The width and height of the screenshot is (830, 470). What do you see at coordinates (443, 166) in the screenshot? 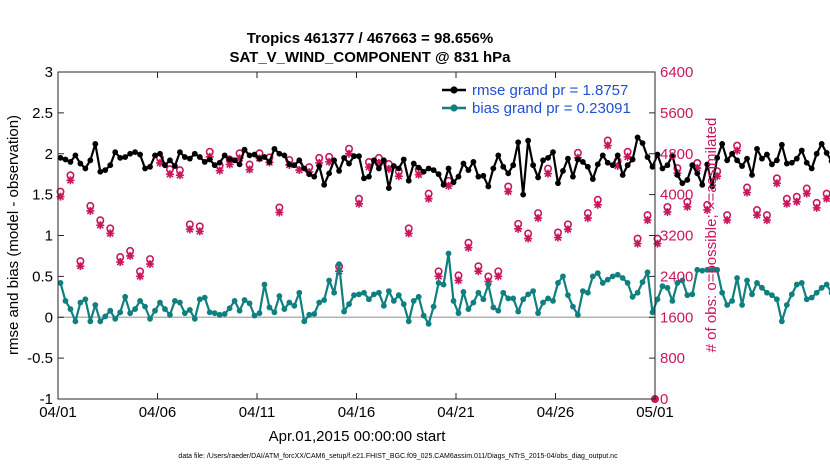
I see `rmse-series` at bounding box center [443, 166].